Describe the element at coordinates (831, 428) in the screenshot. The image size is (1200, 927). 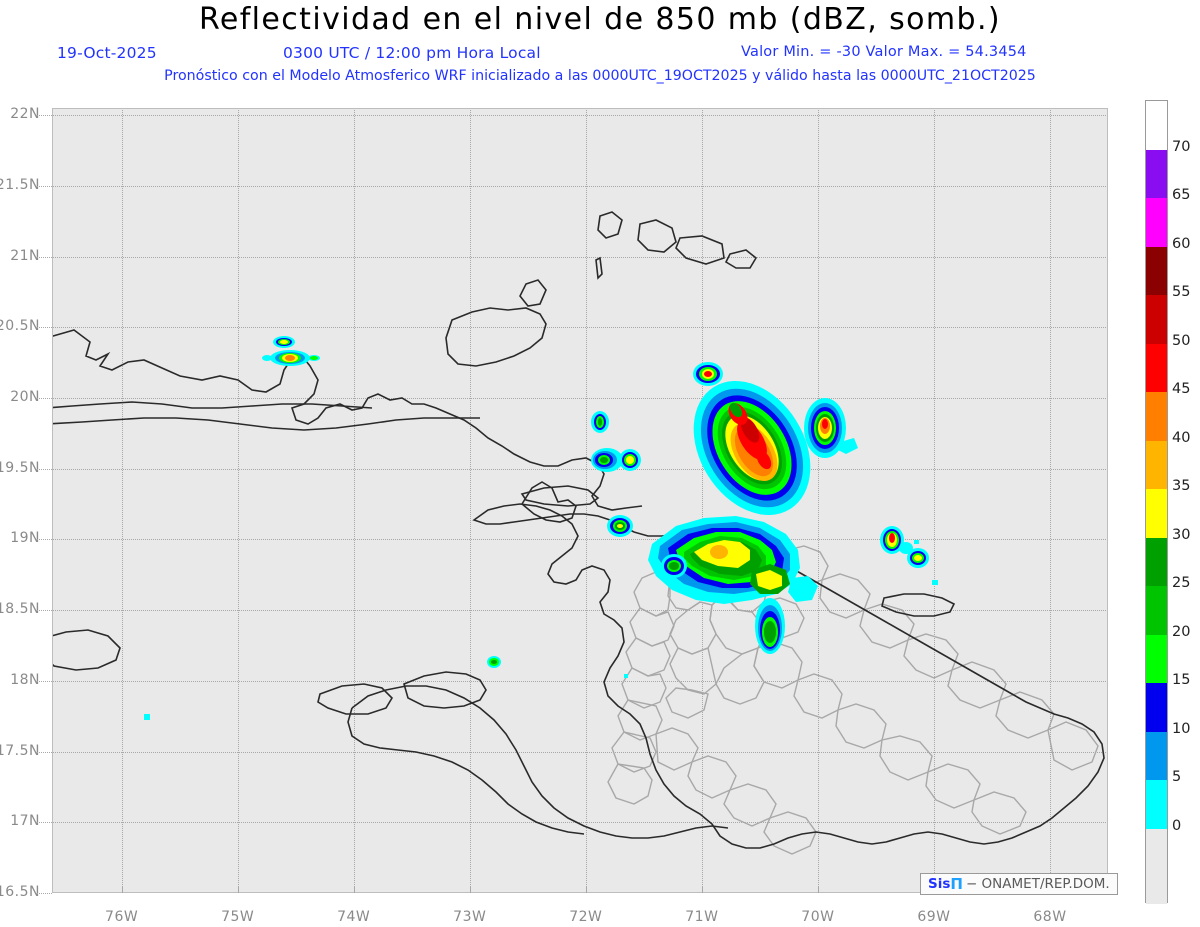
I see `cell-puerto-plata-east` at that location.